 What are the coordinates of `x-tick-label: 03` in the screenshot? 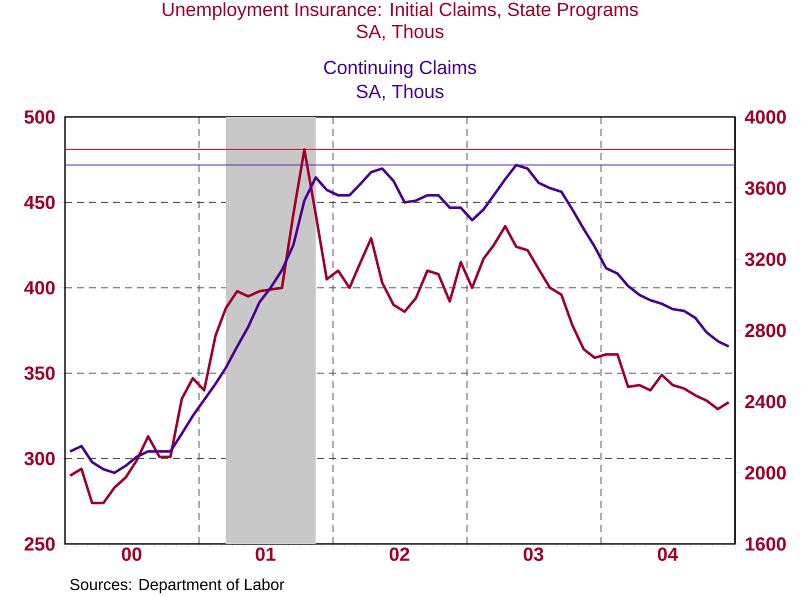 It's located at (534, 554).